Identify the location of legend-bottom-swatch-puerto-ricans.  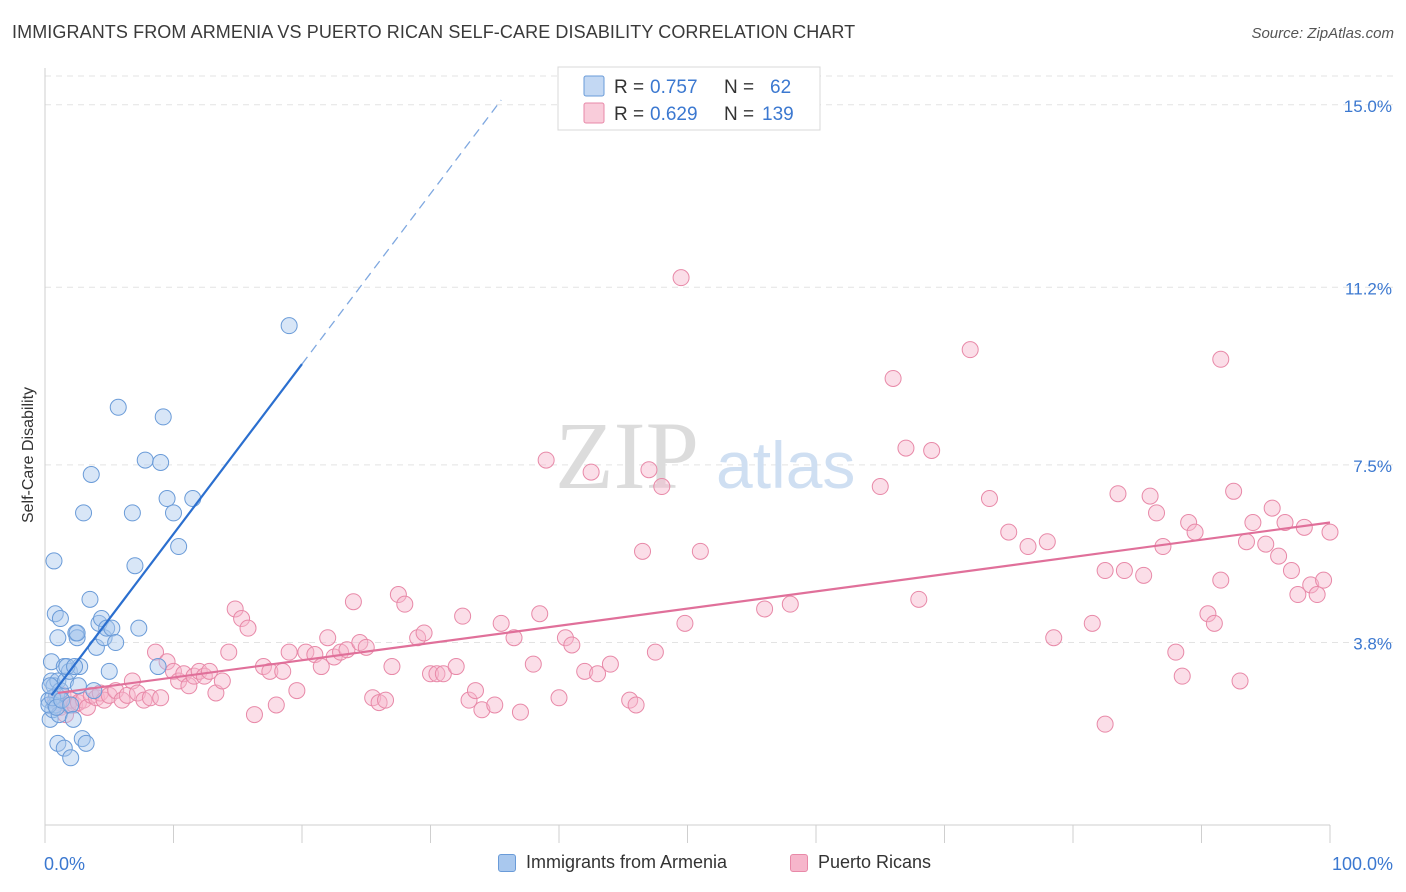
(799, 862).